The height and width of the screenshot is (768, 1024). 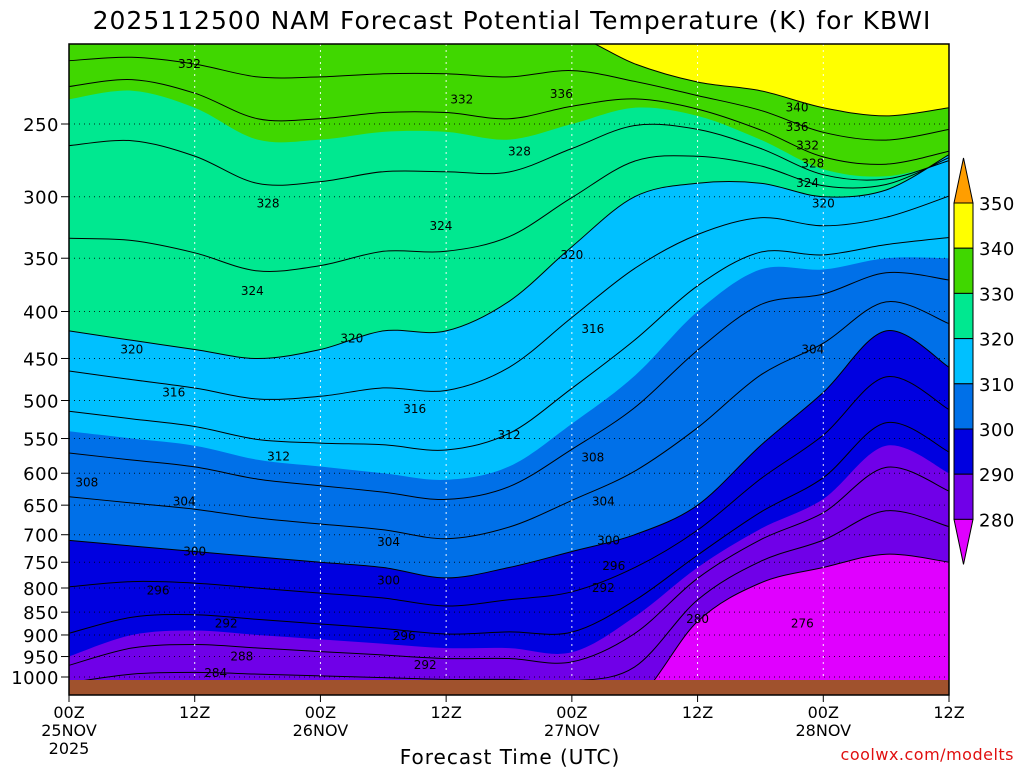 I want to click on y-tick-label: 600, so click(x=41, y=474).